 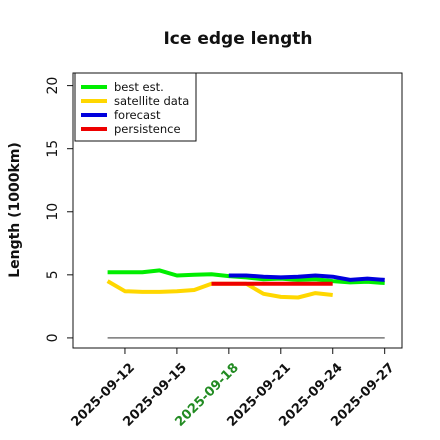 I want to click on legend-label: persistence, so click(x=147, y=129).